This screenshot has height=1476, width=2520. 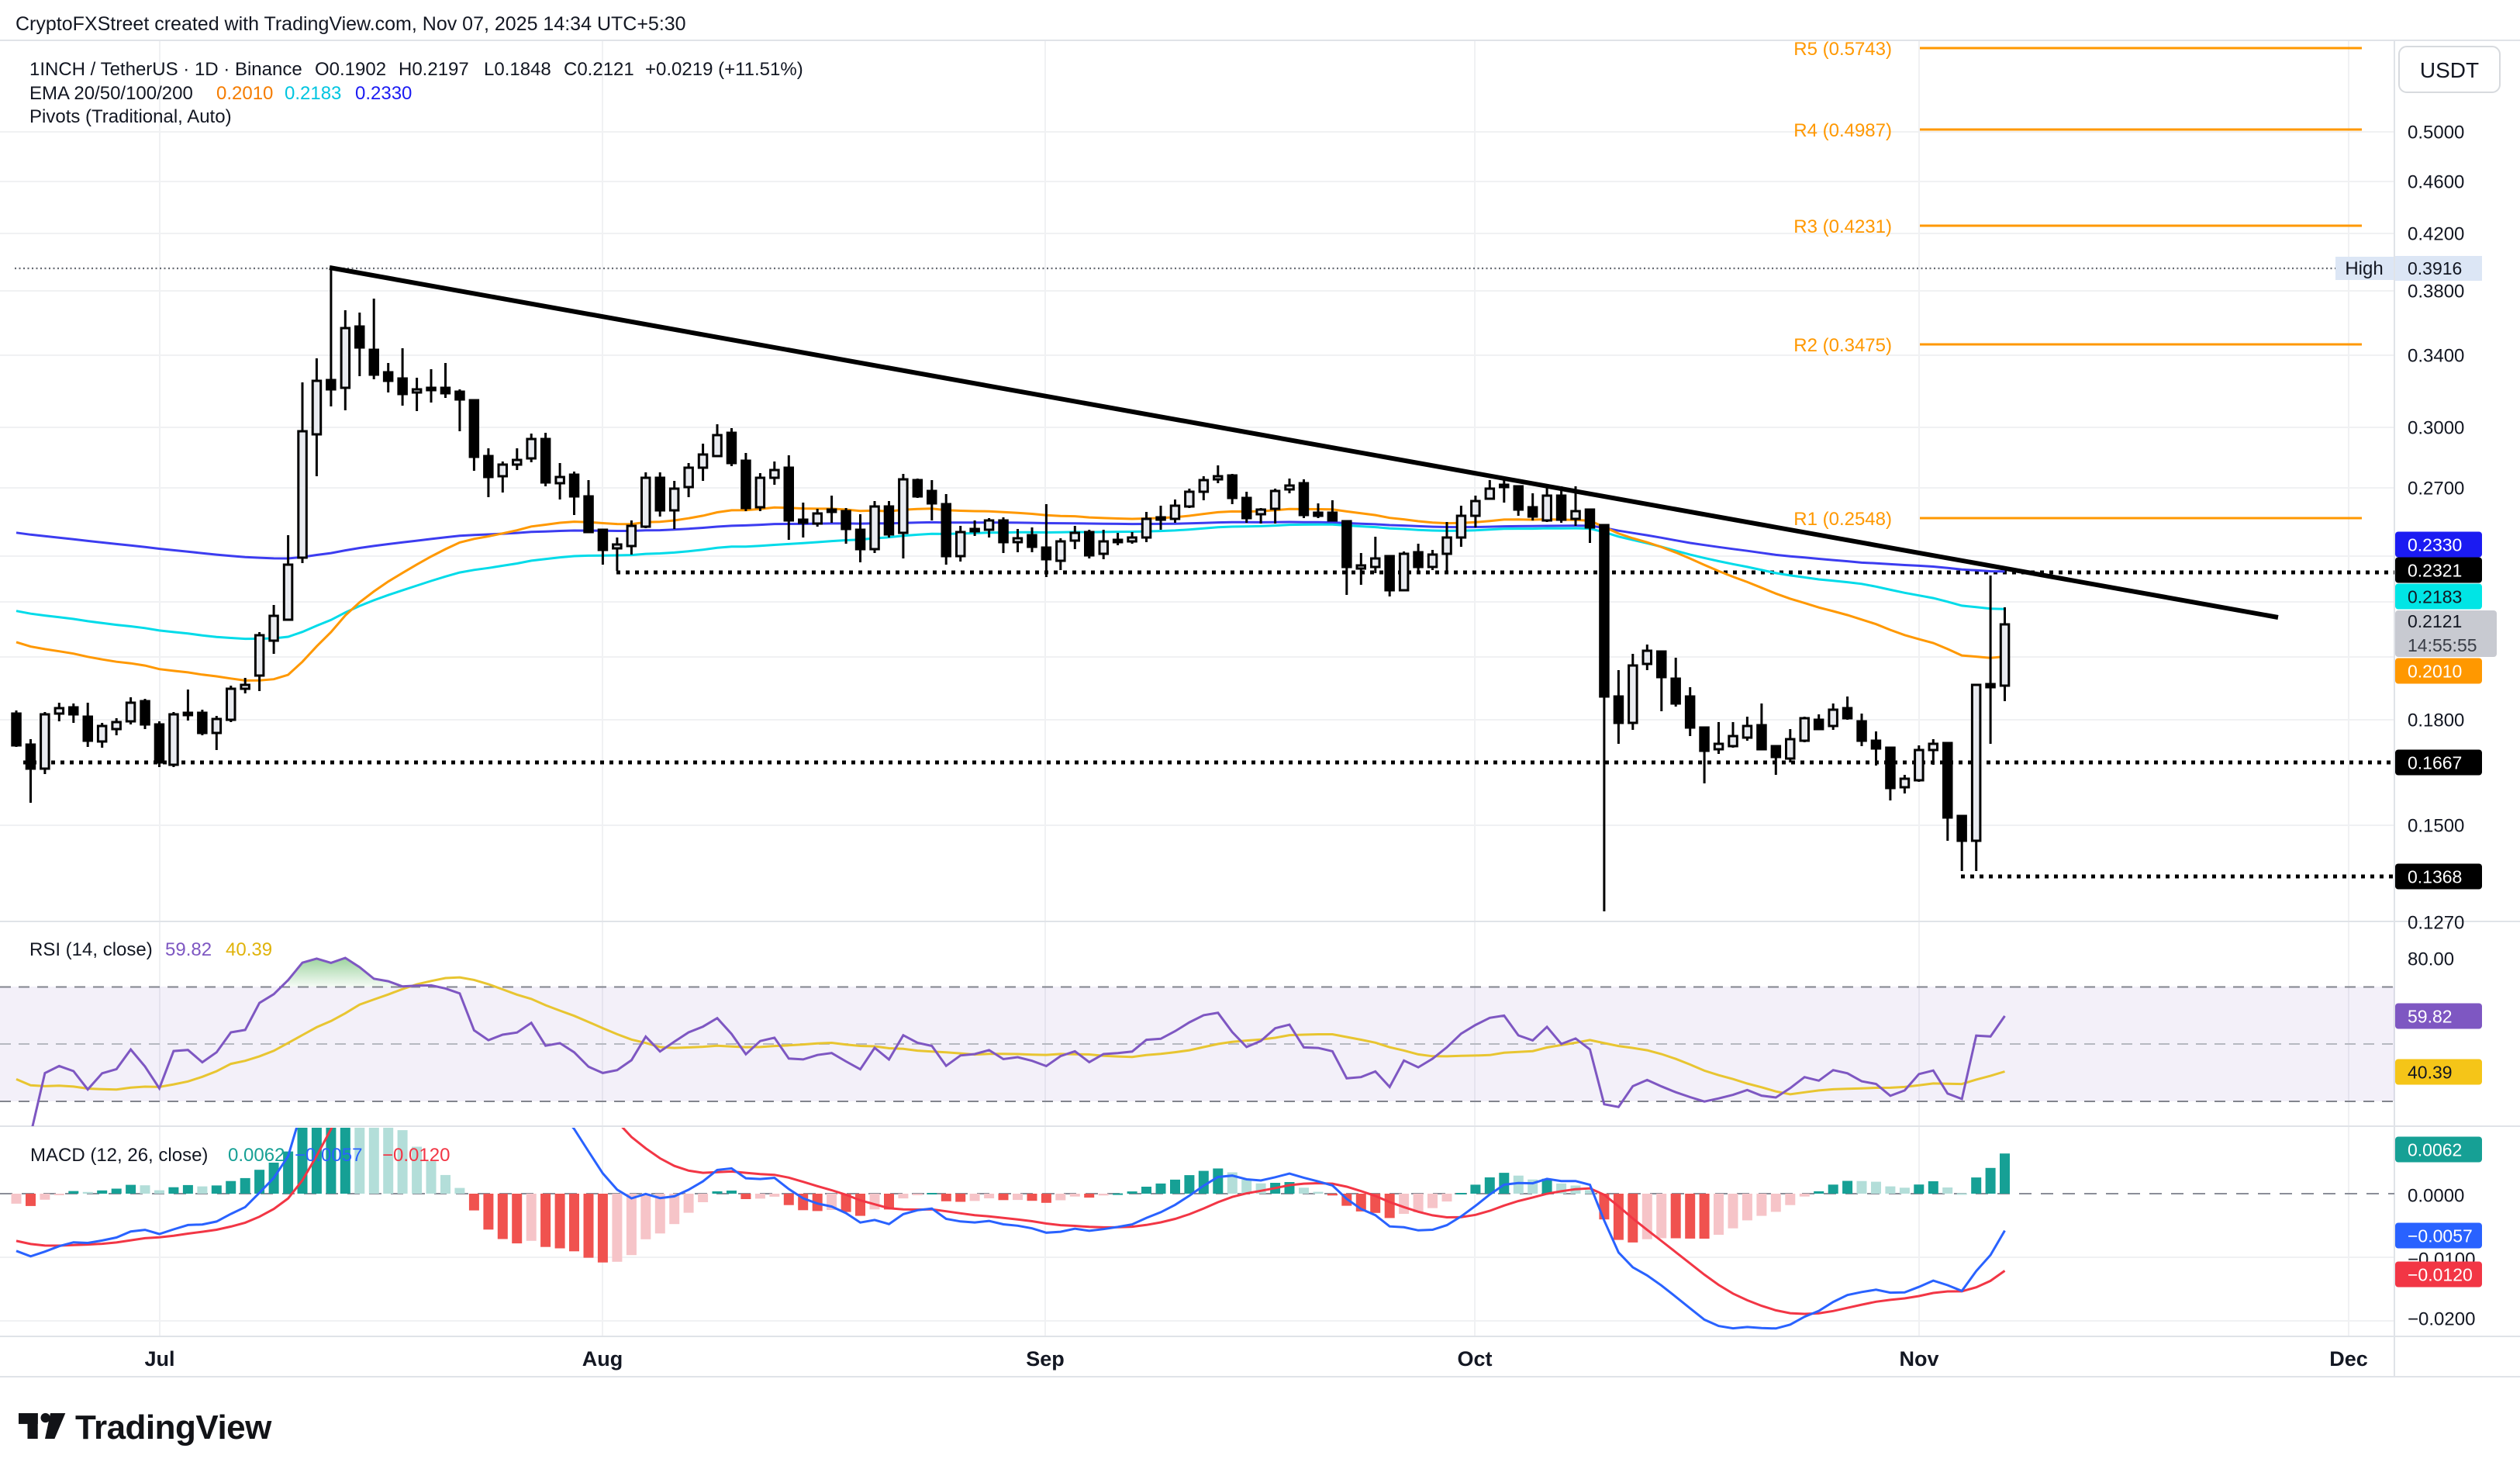 What do you see at coordinates (2436, 182) in the screenshot?
I see `svg-text: 0.4600` at bounding box center [2436, 182].